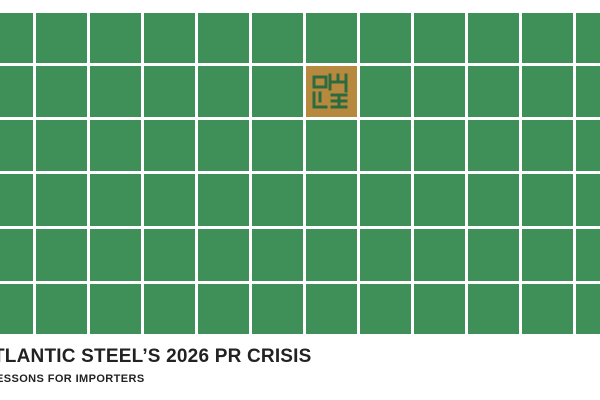 The height and width of the screenshot is (400, 600). Describe the element at coordinates (156, 356) in the screenshot. I see `headline: TLANTIC STEEL’S 2026 PR CRISIS` at that location.